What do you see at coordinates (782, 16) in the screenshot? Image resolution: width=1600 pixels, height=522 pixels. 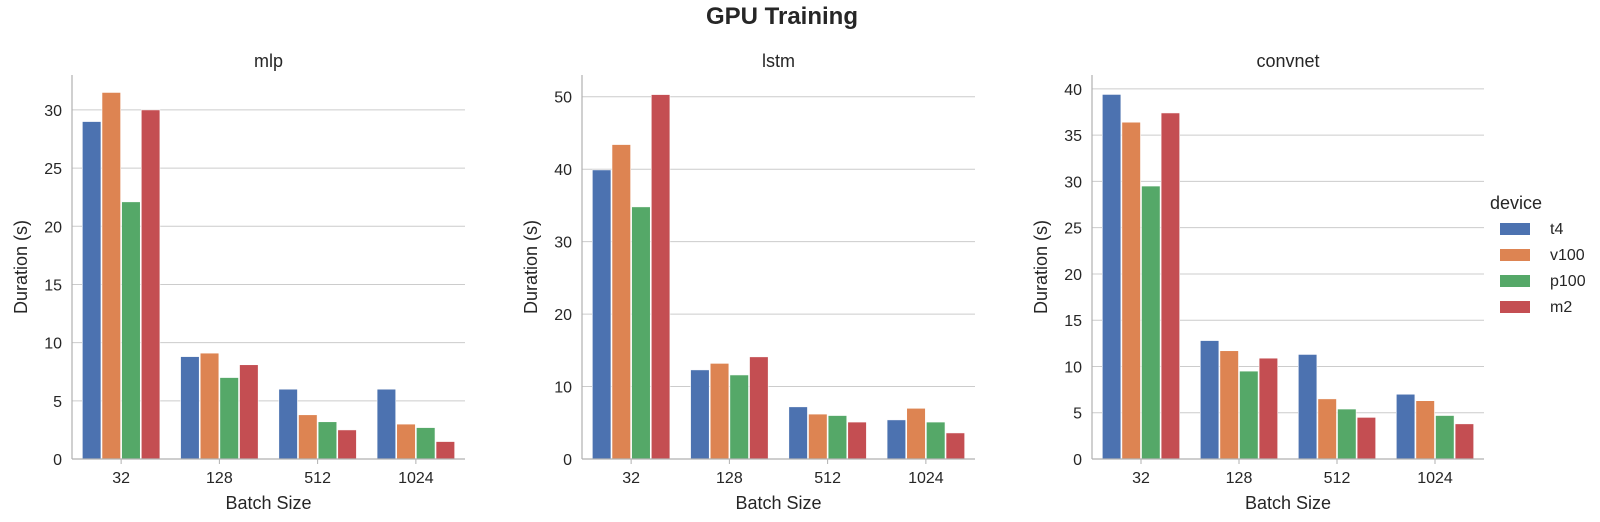 I see `figure-title: GPU Training` at bounding box center [782, 16].